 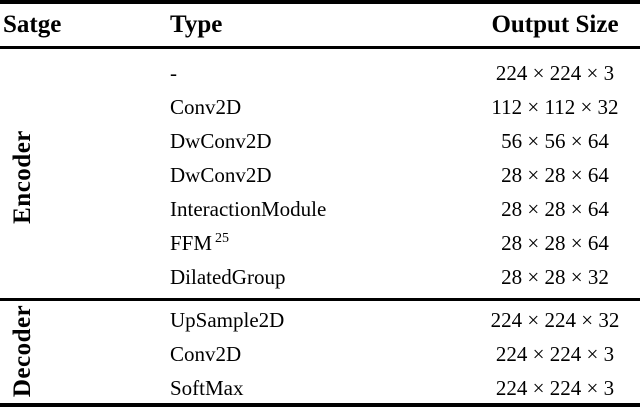 What do you see at coordinates (320, 388) in the screenshot?
I see `table-row: SoftMax 224 × 224 × 3` at bounding box center [320, 388].